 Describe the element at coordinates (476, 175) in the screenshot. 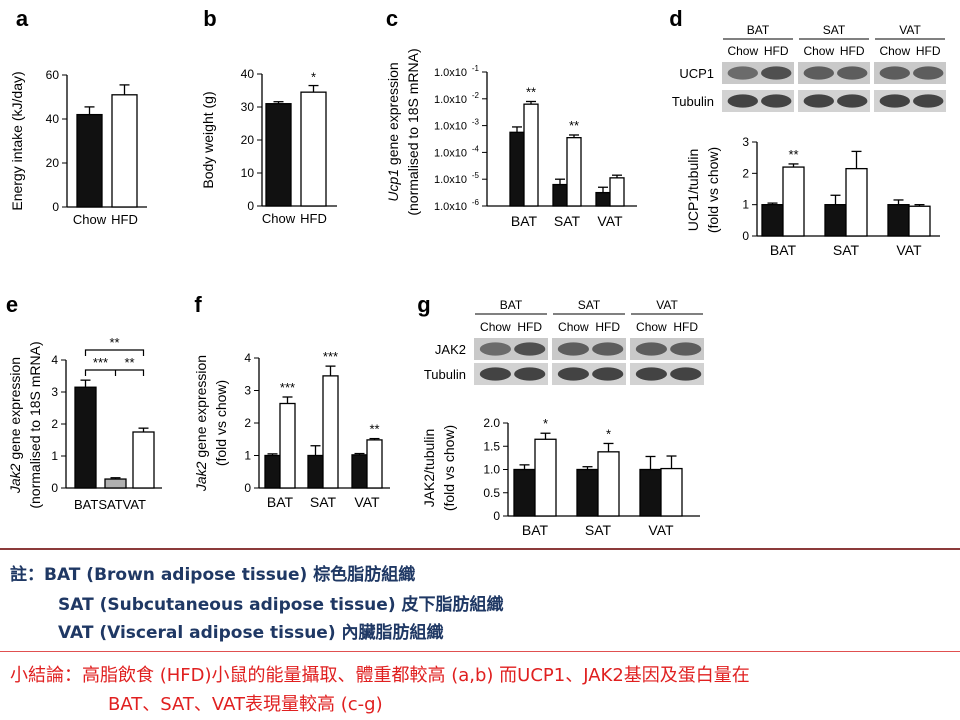

I see `y-tick-exponent-c: -5` at that location.